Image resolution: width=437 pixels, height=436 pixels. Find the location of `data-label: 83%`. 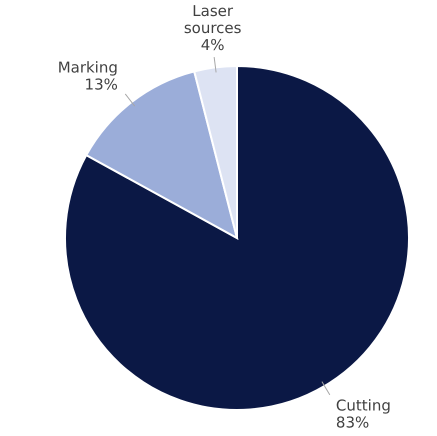

data-label: 83% is located at coordinates (353, 422).